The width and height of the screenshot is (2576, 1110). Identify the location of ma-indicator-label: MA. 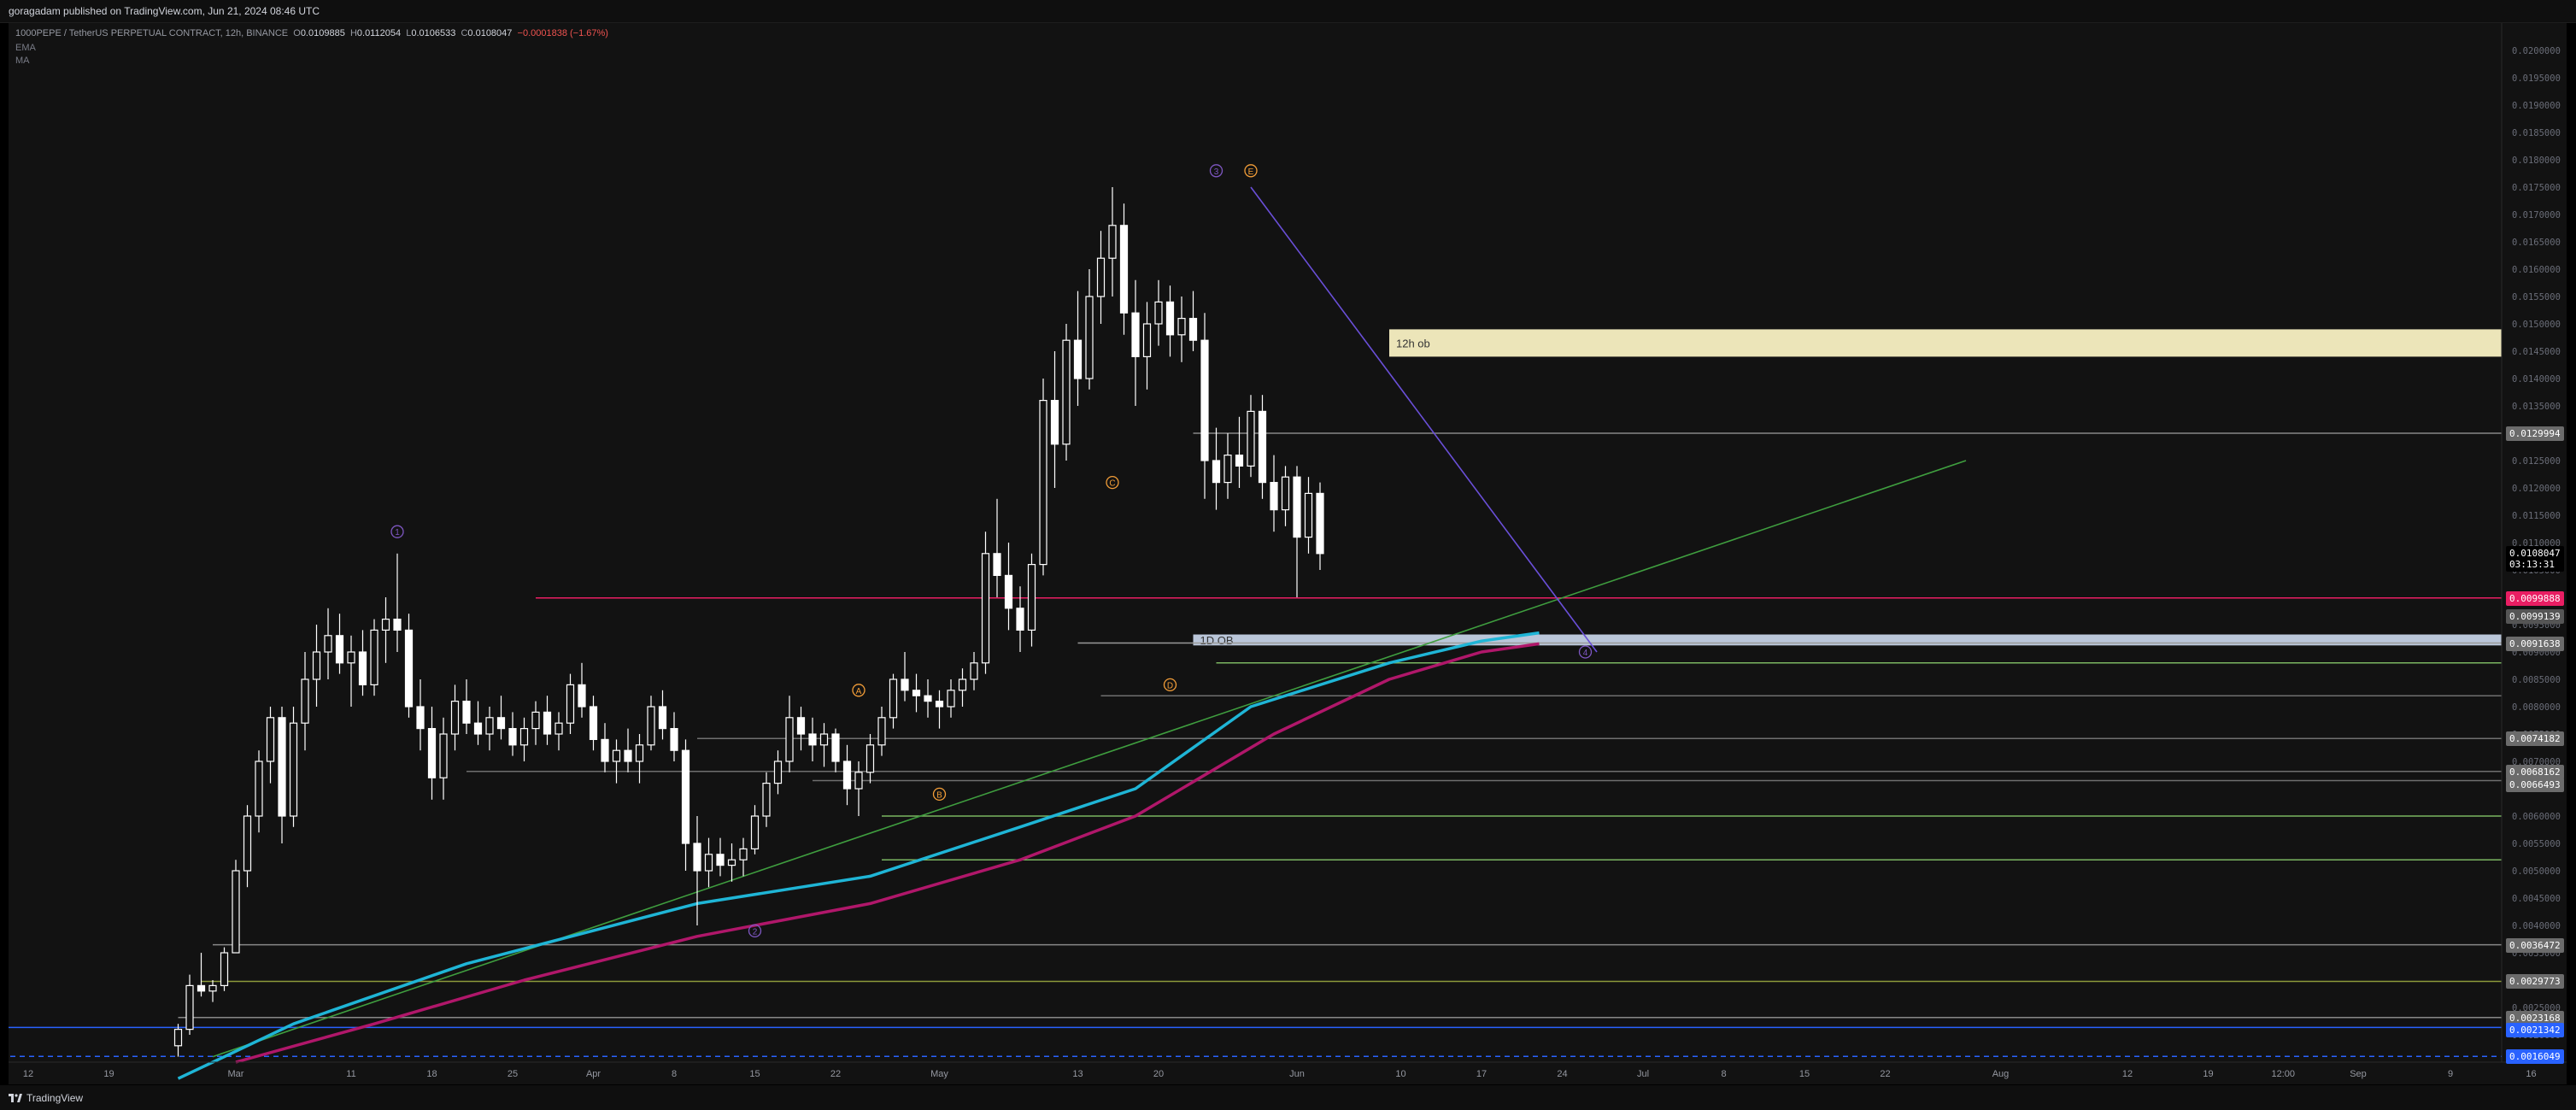
(22, 61).